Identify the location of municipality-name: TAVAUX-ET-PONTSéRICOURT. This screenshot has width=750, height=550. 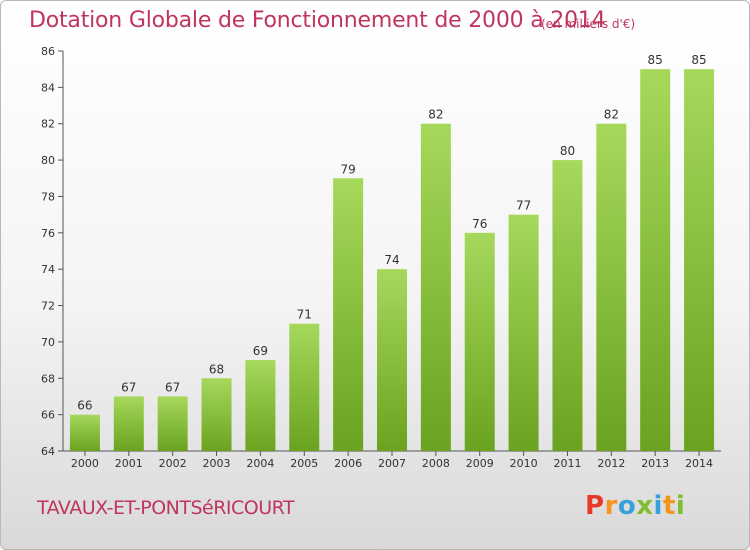
(166, 508).